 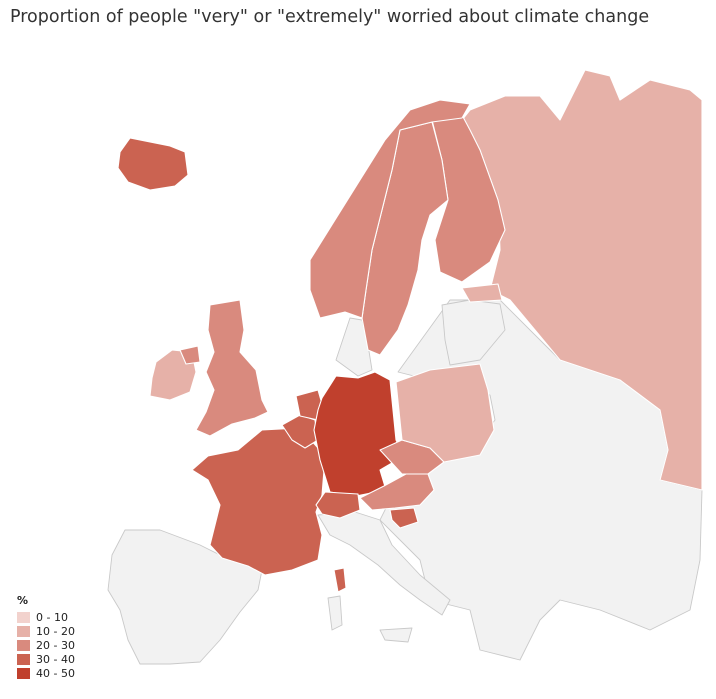 I want to click on no-data-region-iberia, so click(x=185, y=597).